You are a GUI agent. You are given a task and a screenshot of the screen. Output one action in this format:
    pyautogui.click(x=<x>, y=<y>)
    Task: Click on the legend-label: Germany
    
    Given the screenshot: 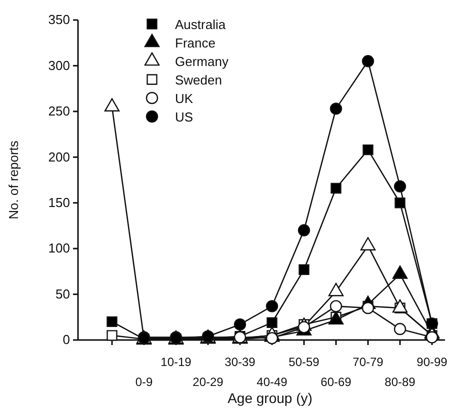 What is the action you would take?
    pyautogui.click(x=202, y=61)
    